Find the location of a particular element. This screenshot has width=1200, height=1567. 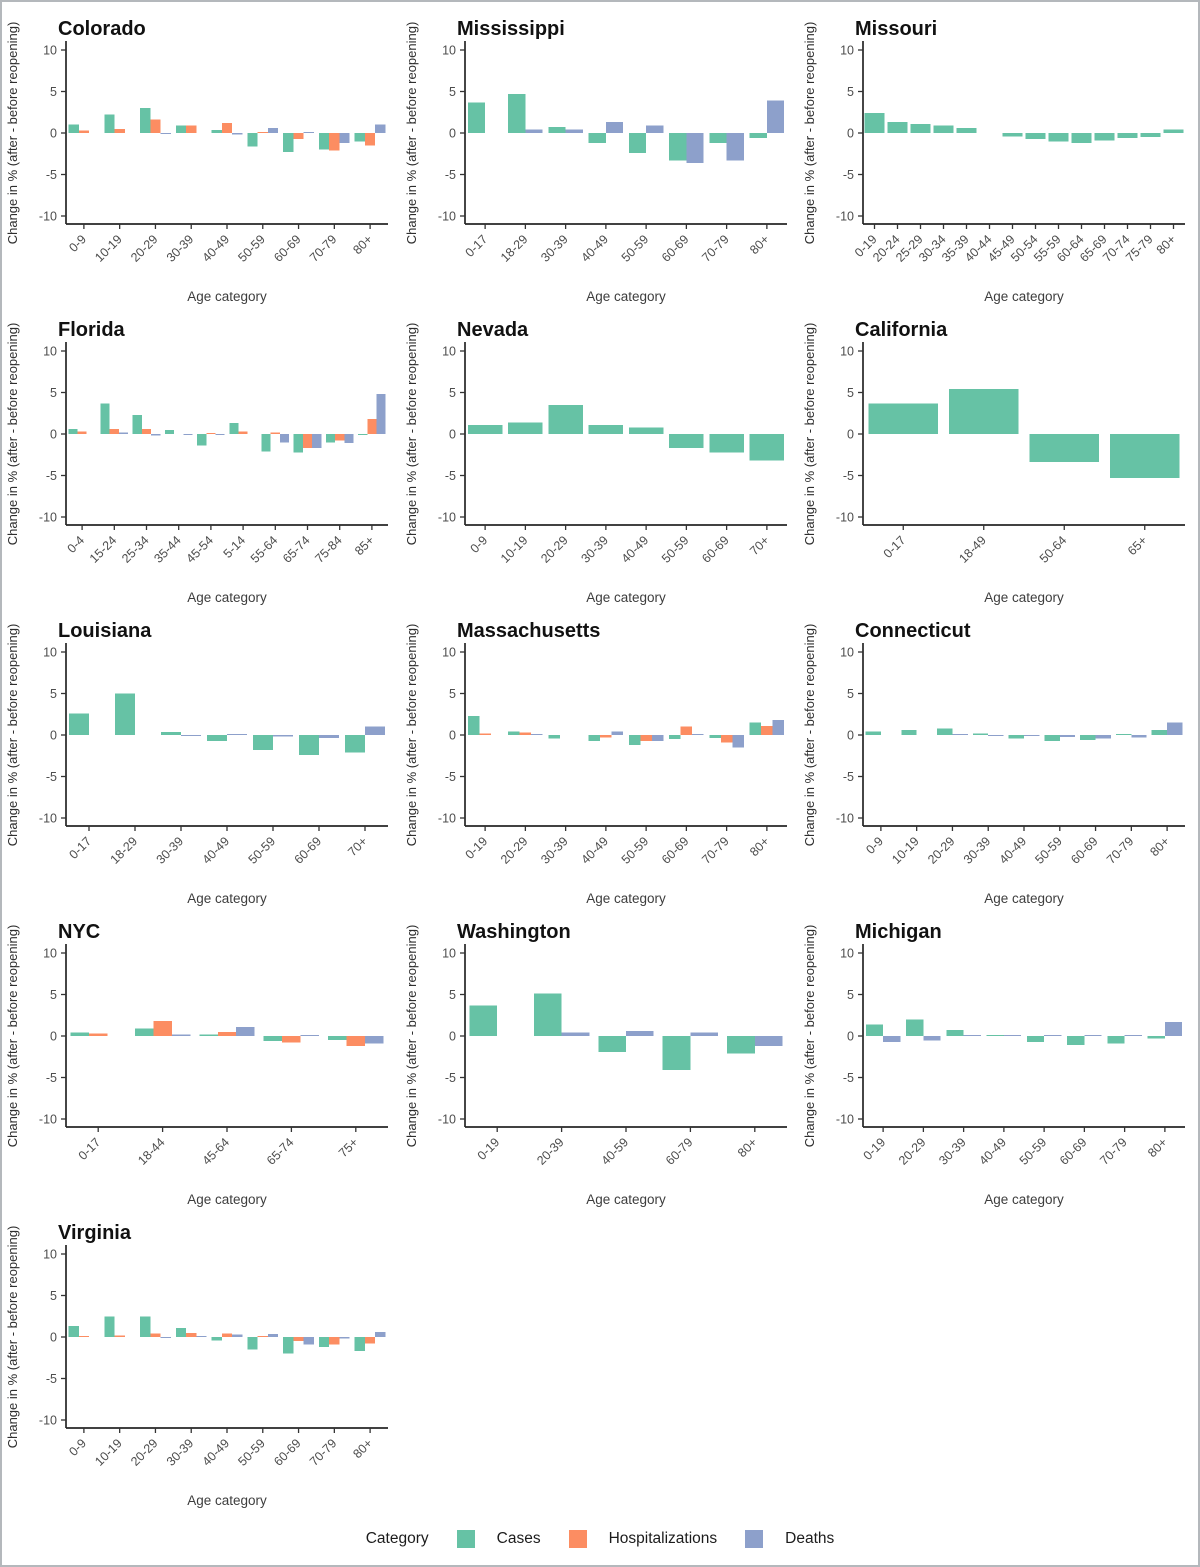

svg-text: 18-29 is located at coordinates (124, 850).